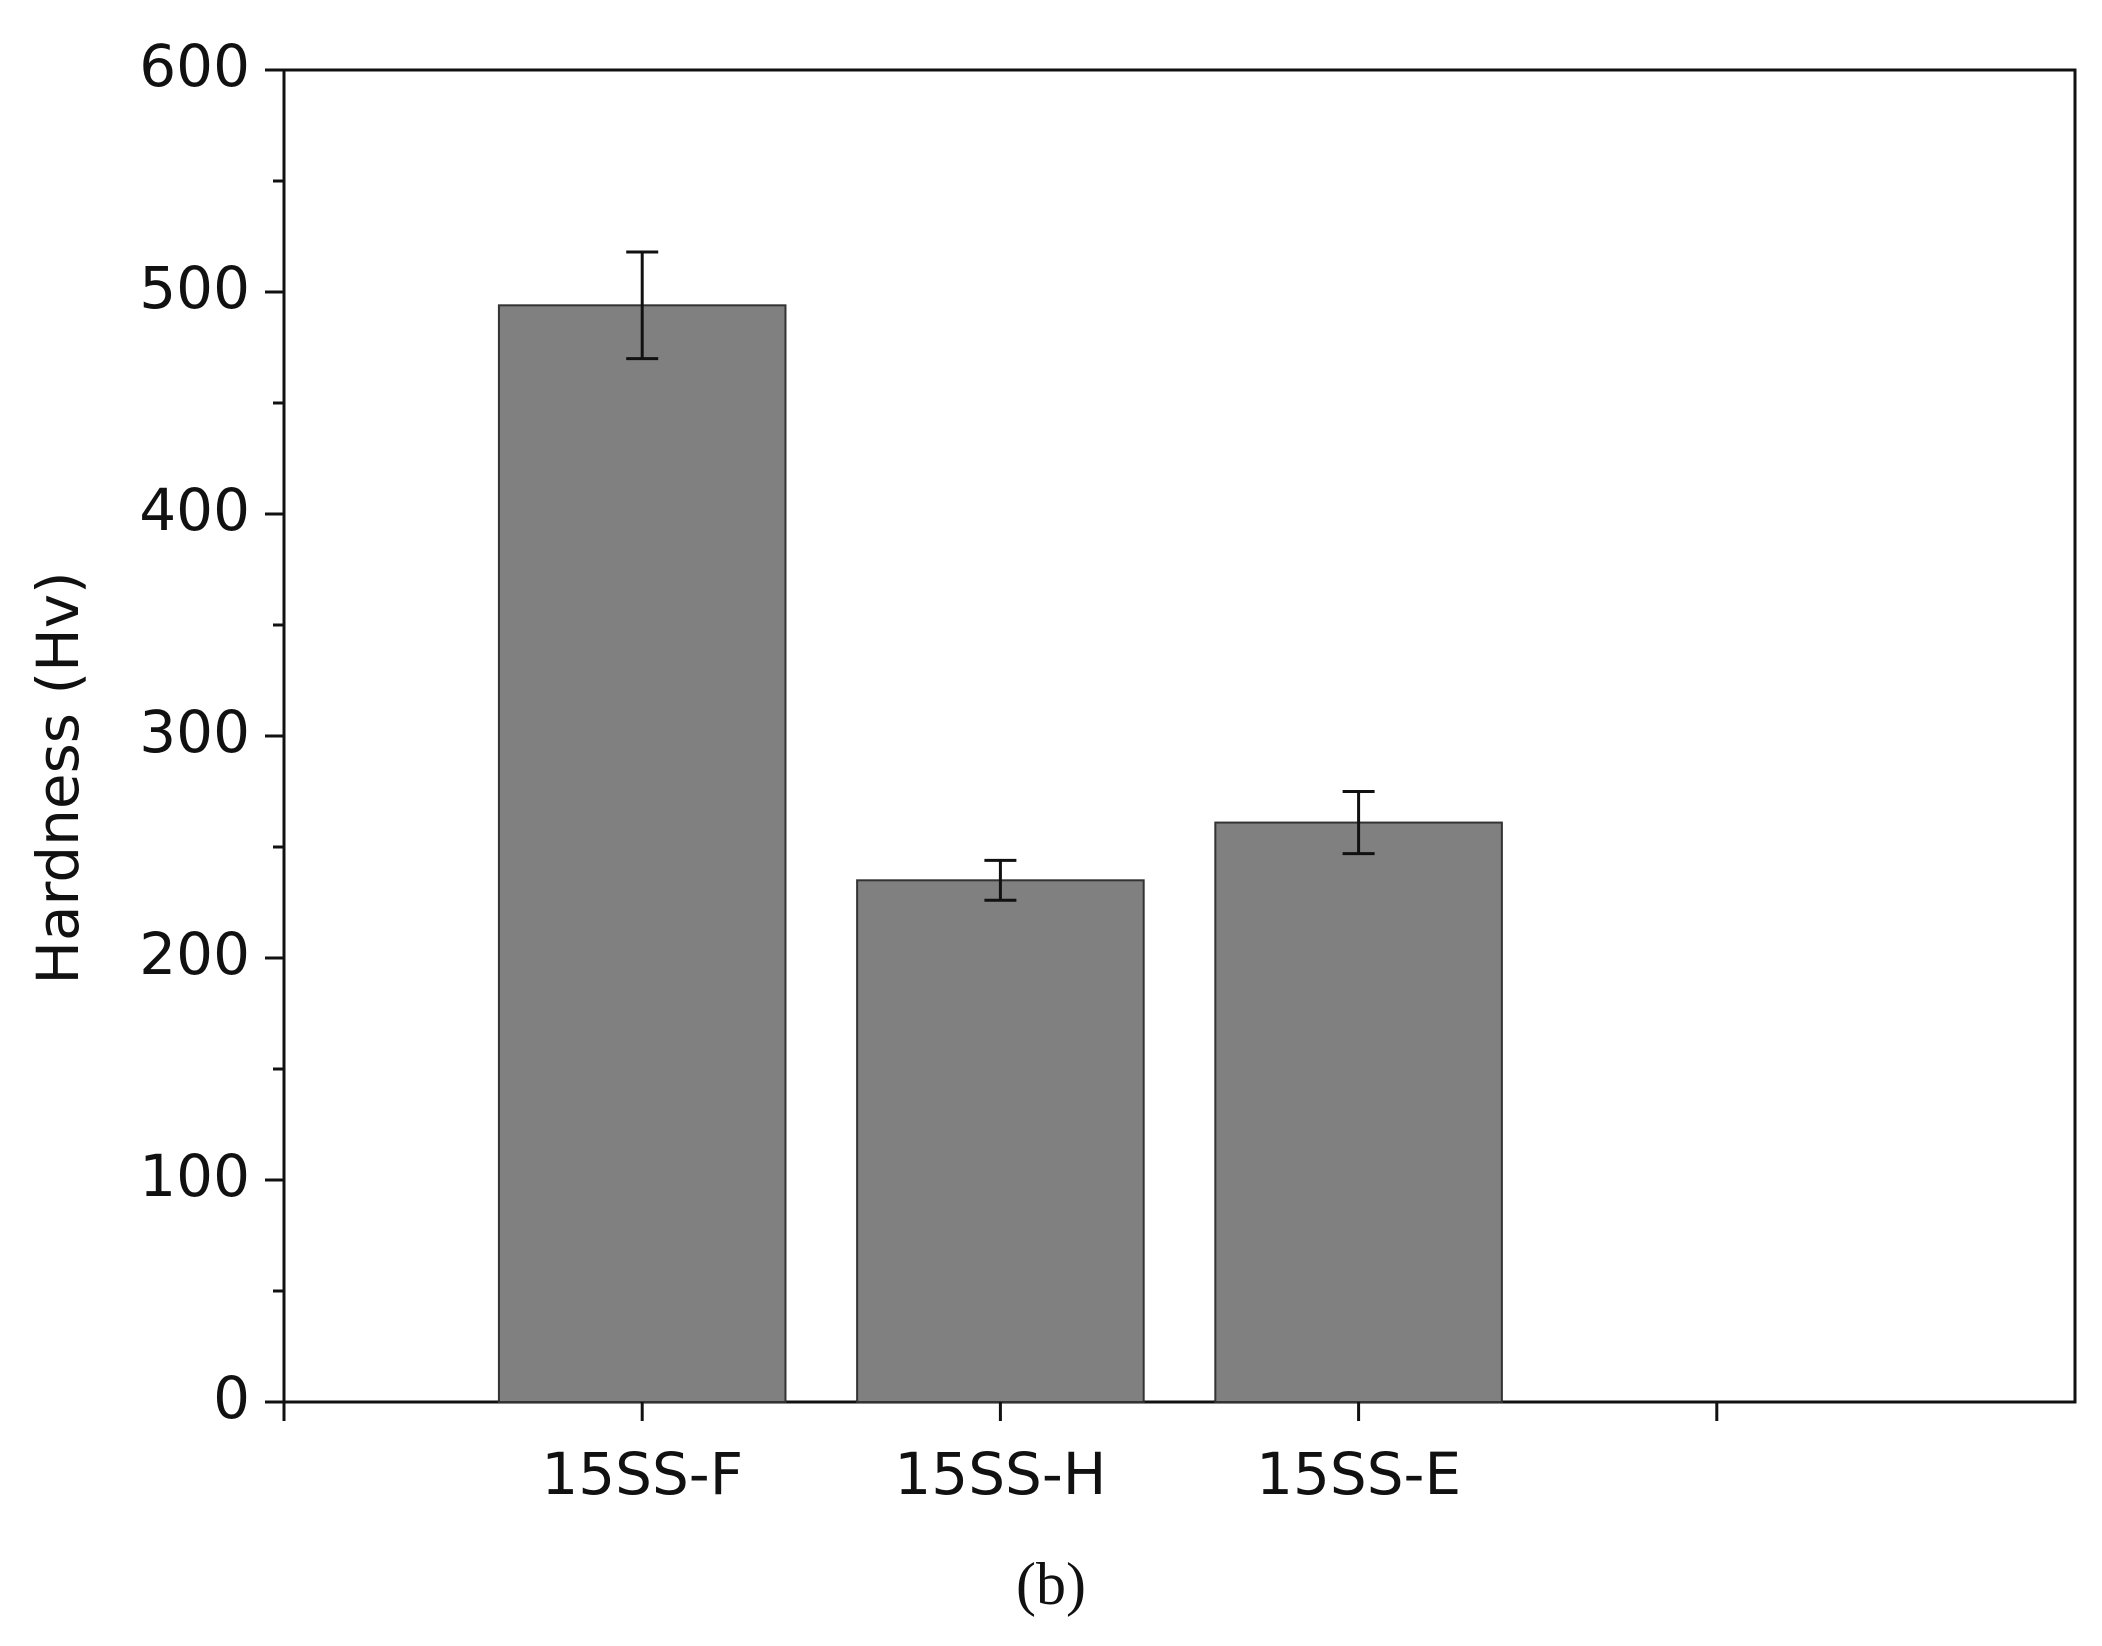  What do you see at coordinates (1358, 1474) in the screenshot?
I see `x-tick-label: 15SS-E` at bounding box center [1358, 1474].